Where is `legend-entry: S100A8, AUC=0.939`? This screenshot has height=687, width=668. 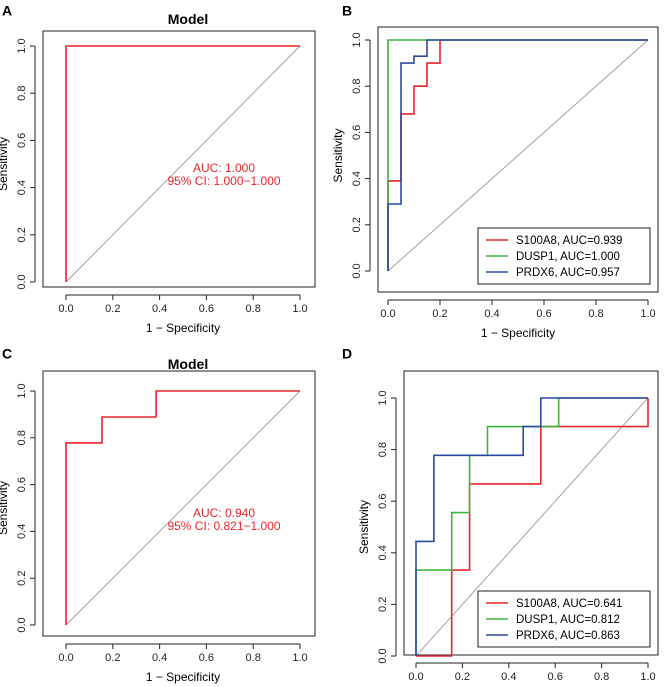 legend-entry: S100A8, AUC=0.939 is located at coordinates (569, 241).